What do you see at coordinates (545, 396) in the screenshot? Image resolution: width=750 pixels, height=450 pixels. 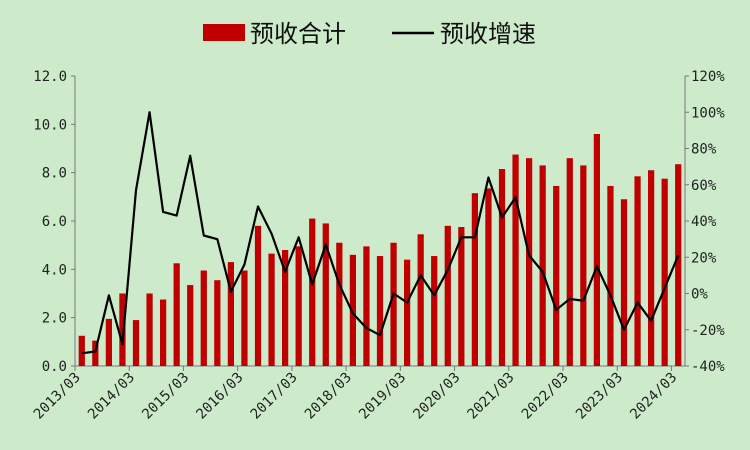 I see `x-tick-label: 2022/03` at bounding box center [545, 396].